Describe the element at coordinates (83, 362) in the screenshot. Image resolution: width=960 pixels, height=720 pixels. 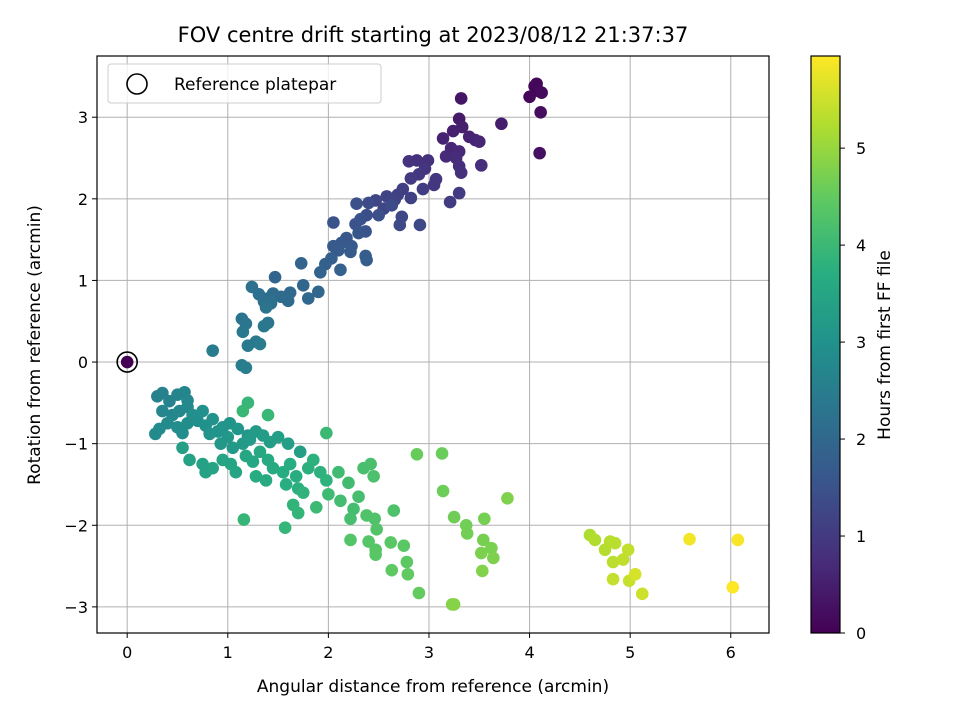
I see `y-tick-label: 0` at that location.